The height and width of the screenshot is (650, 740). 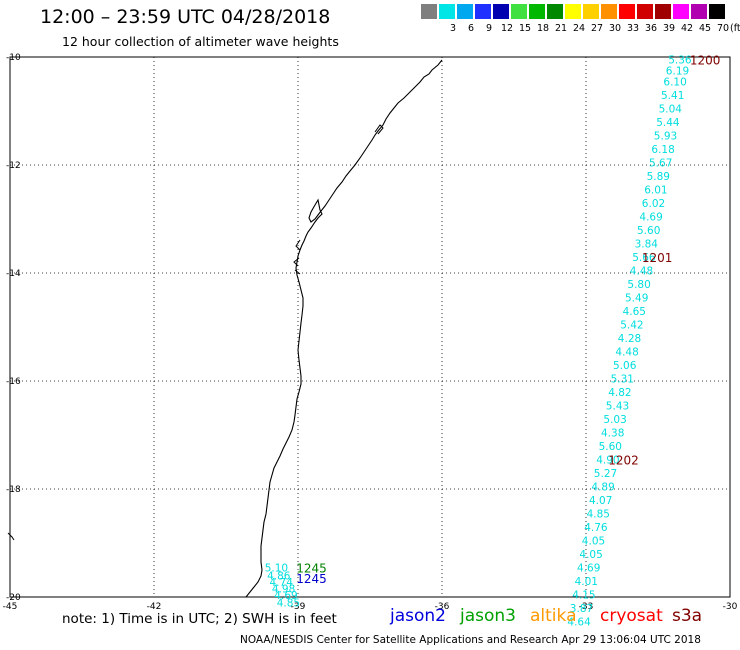 What do you see at coordinates (605, 474) in the screenshot?
I see `wave-height-value: 5.27` at bounding box center [605, 474].